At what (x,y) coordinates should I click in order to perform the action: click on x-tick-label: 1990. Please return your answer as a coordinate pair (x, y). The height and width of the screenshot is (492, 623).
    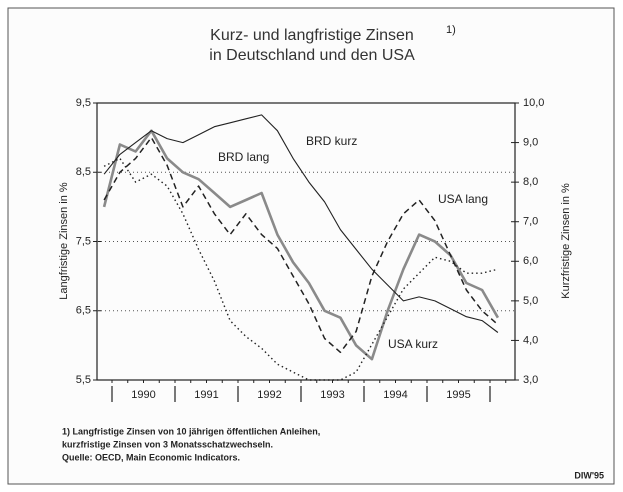
    Looking at the image, I should click on (143, 395).